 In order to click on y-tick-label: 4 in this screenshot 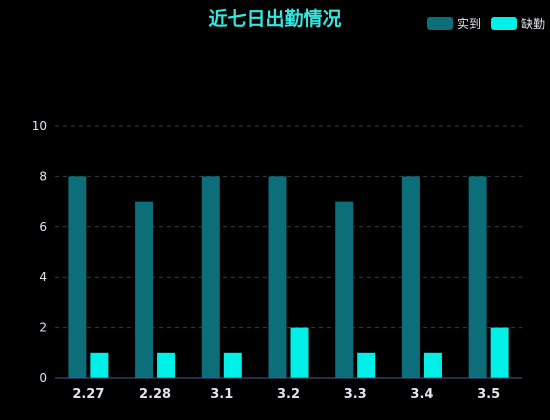, I will do `click(43, 277)`.